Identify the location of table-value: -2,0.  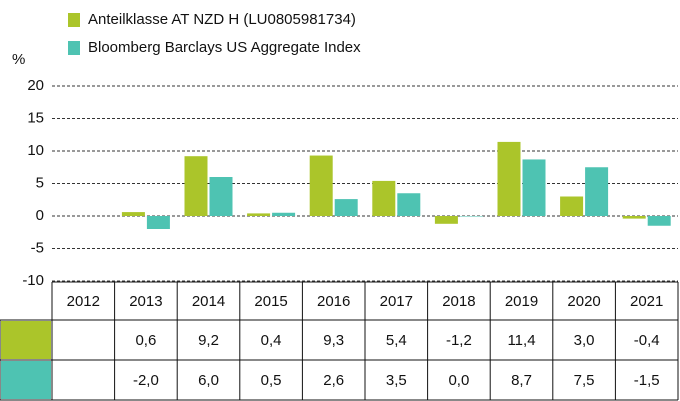
(146, 380).